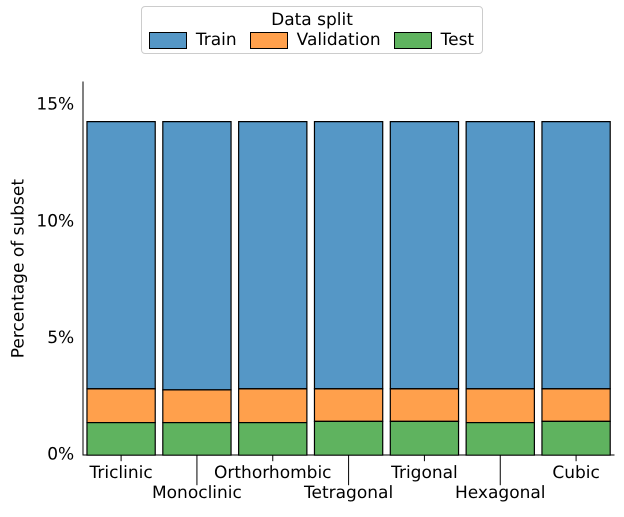 The height and width of the screenshot is (517, 624). Describe the element at coordinates (55, 221) in the screenshot. I see `y-tick-label: 10%` at that location.